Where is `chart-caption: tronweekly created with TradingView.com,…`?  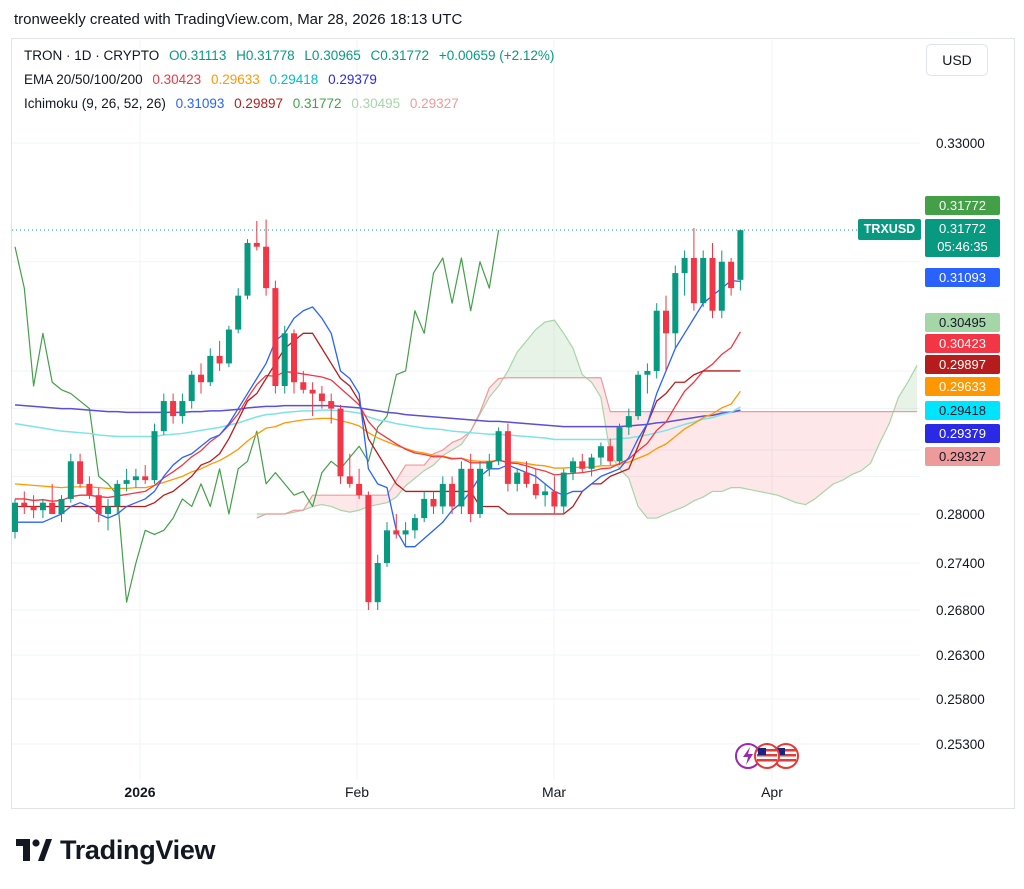 chart-caption: tronweekly created with TradingView.com,… is located at coordinates (238, 19).